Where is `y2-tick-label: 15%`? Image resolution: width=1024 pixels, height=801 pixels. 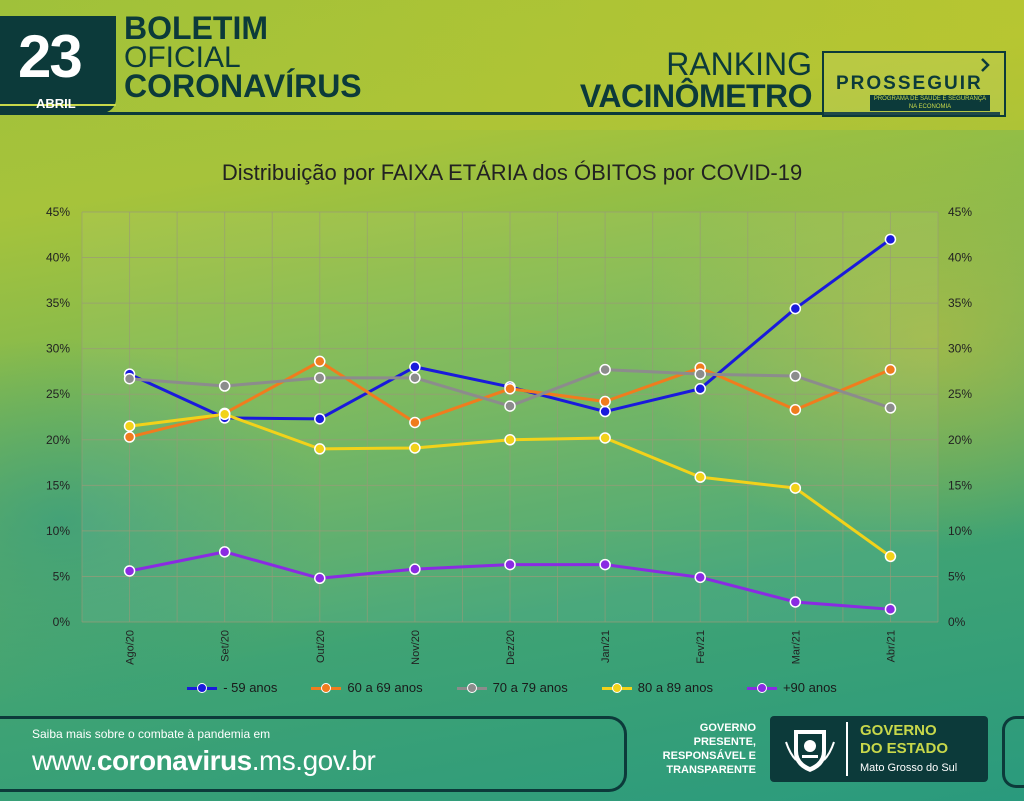 y2-tick-label: 15% is located at coordinates (960, 485).